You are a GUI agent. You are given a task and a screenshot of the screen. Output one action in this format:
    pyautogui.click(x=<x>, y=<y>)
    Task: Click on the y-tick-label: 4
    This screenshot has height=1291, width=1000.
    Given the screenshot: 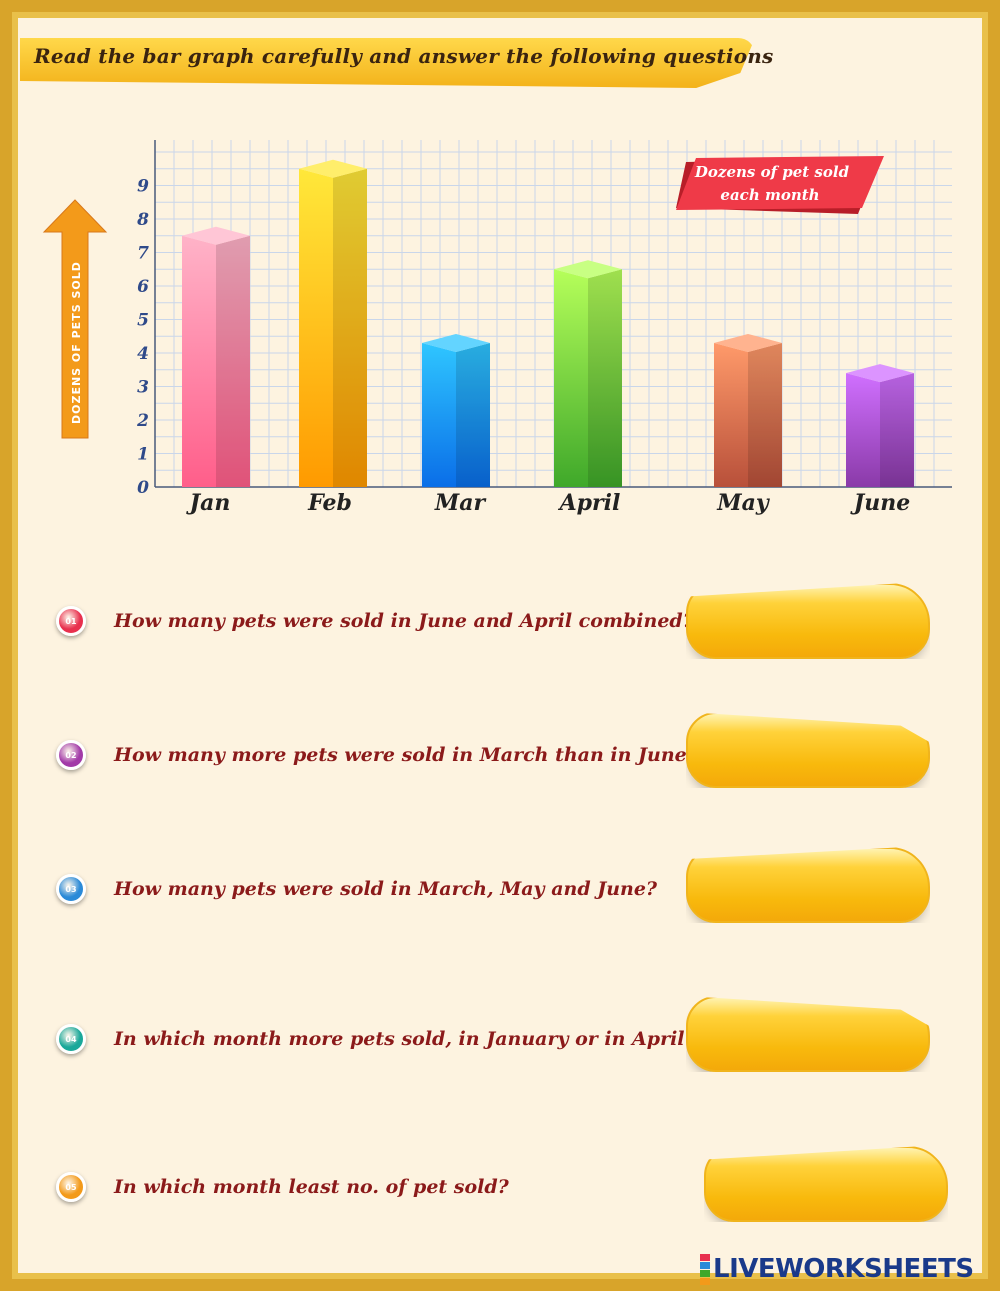 What is the action you would take?
    pyautogui.click(x=143, y=354)
    